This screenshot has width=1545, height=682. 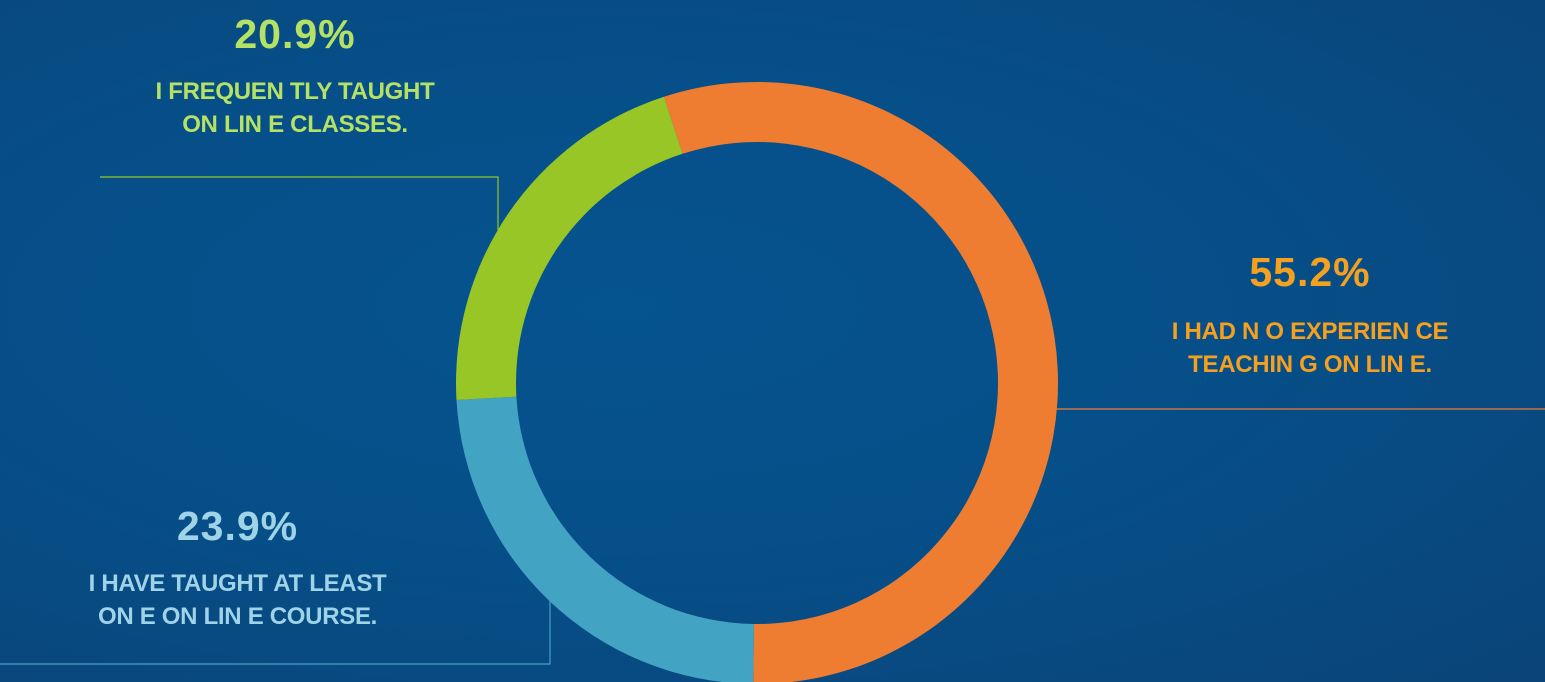 What do you see at coordinates (237, 617) in the screenshot?
I see `segment-description-line: ON E ON LIN E COURSE.` at bounding box center [237, 617].